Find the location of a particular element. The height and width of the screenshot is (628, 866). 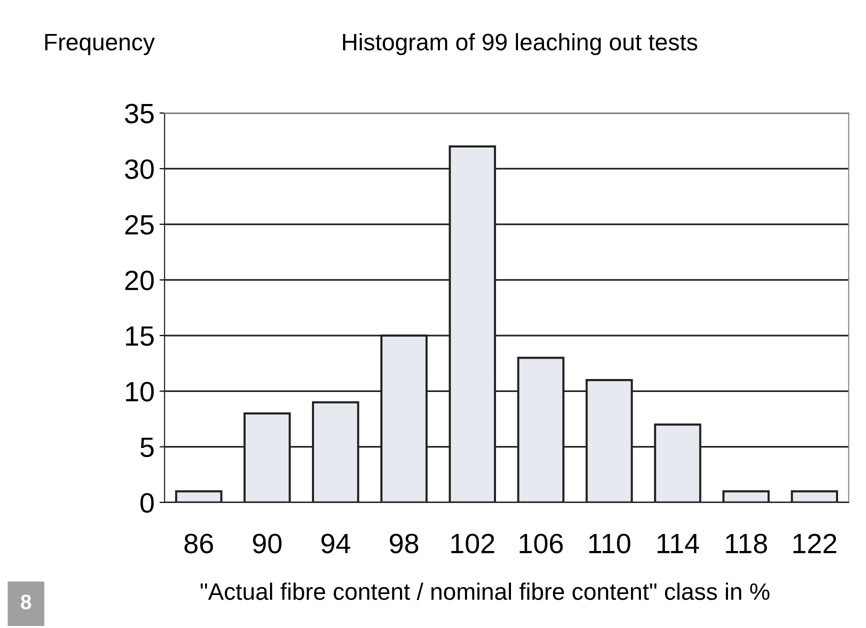

y-tick-label: 25 is located at coordinates (139, 224).